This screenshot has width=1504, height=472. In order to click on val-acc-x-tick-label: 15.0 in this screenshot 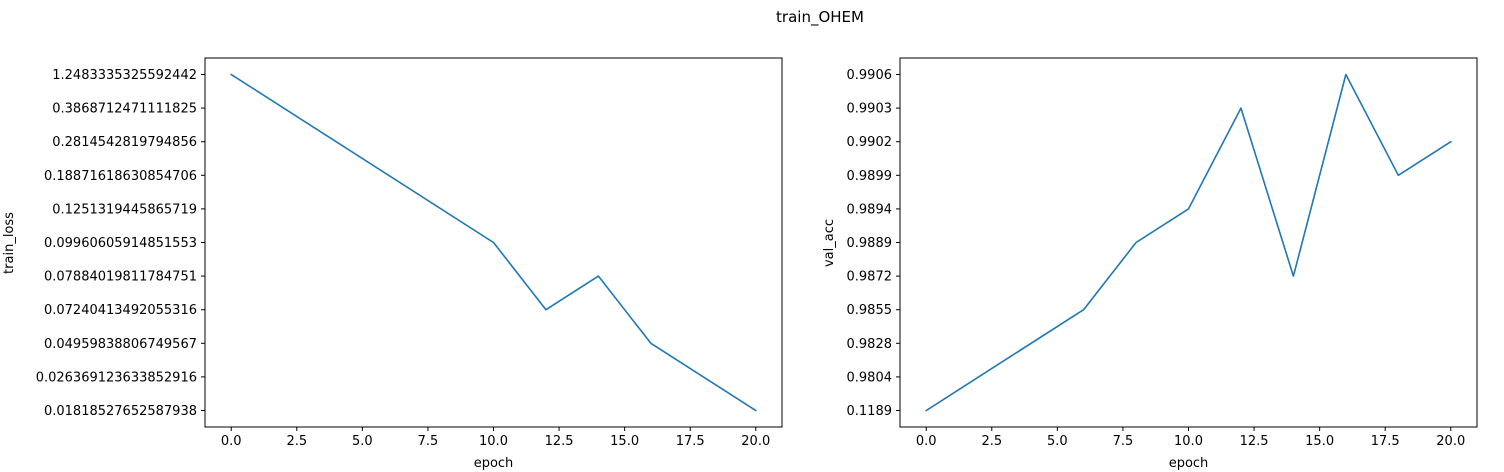, I will do `click(1319, 441)`.